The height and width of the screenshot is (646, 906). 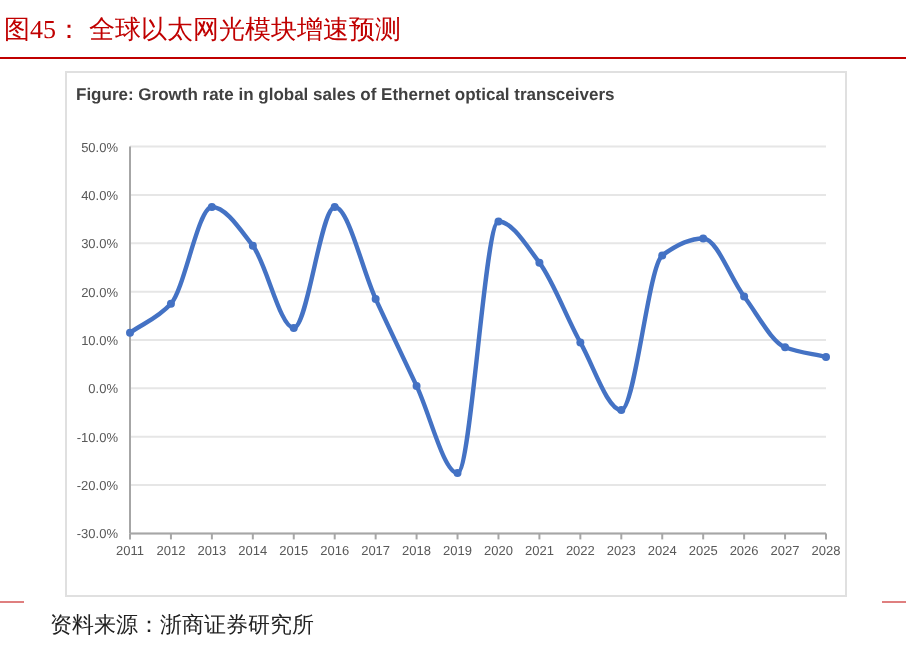 I want to click on chart-title: 图45： 全球以太网光模块增速预测, so click(x=202, y=29).